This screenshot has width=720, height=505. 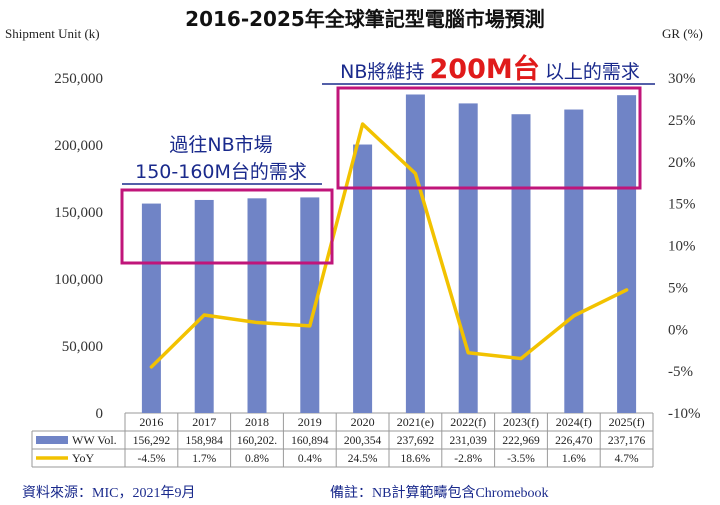 What do you see at coordinates (416, 441) in the screenshot?
I see `bar-value-label: 237,692` at bounding box center [416, 441].